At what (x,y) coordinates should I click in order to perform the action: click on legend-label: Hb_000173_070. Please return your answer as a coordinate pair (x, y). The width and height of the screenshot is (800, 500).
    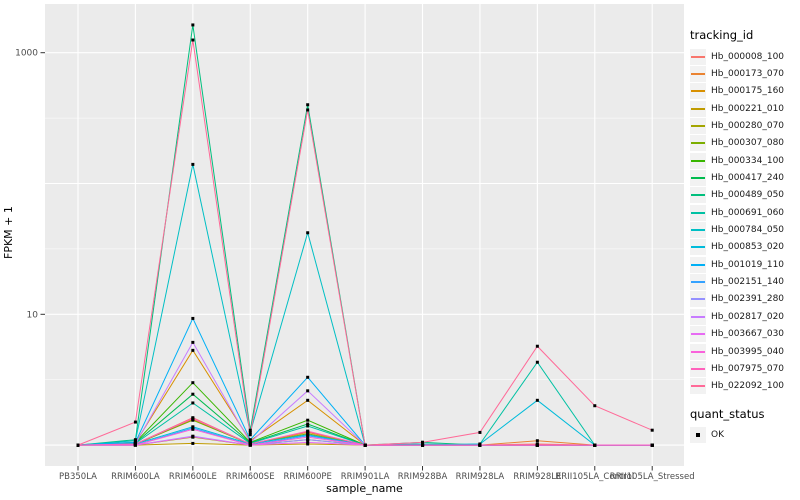
    Looking at the image, I should click on (748, 74).